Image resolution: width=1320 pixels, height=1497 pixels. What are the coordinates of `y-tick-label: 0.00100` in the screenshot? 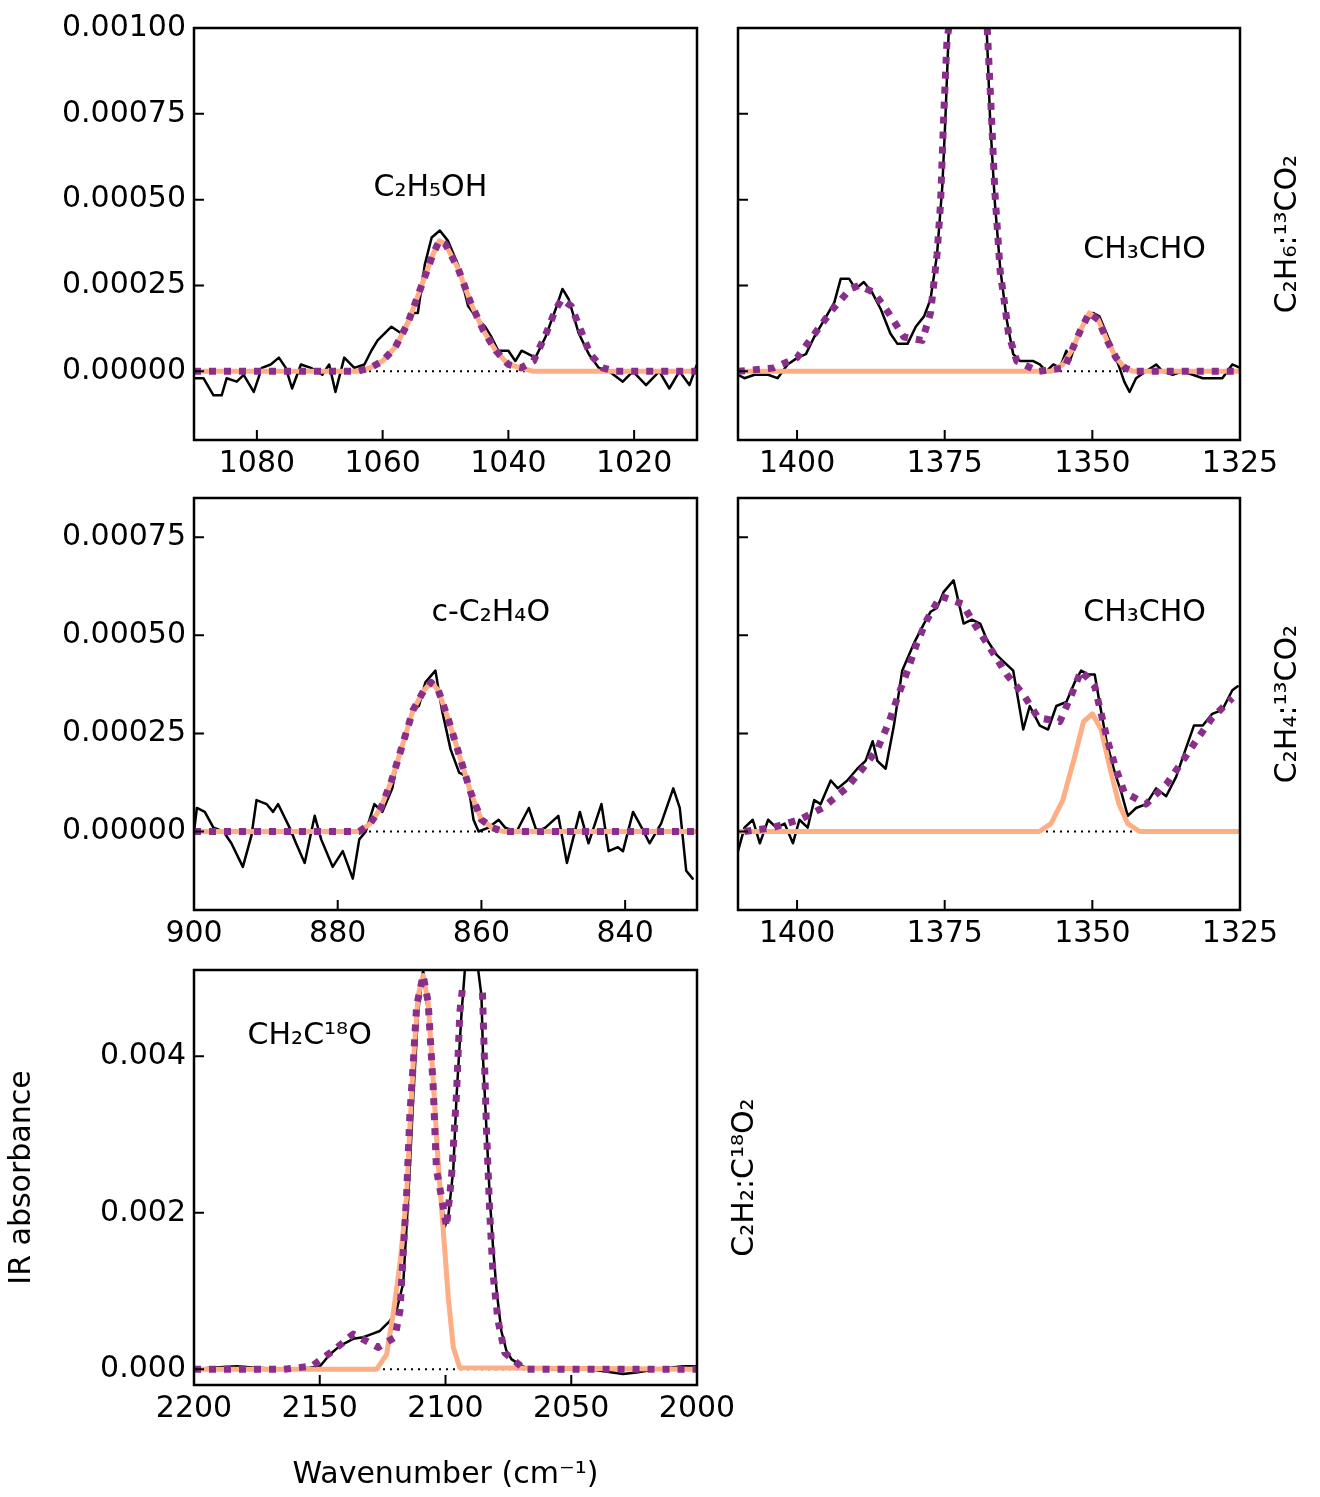 It's located at (123, 25).